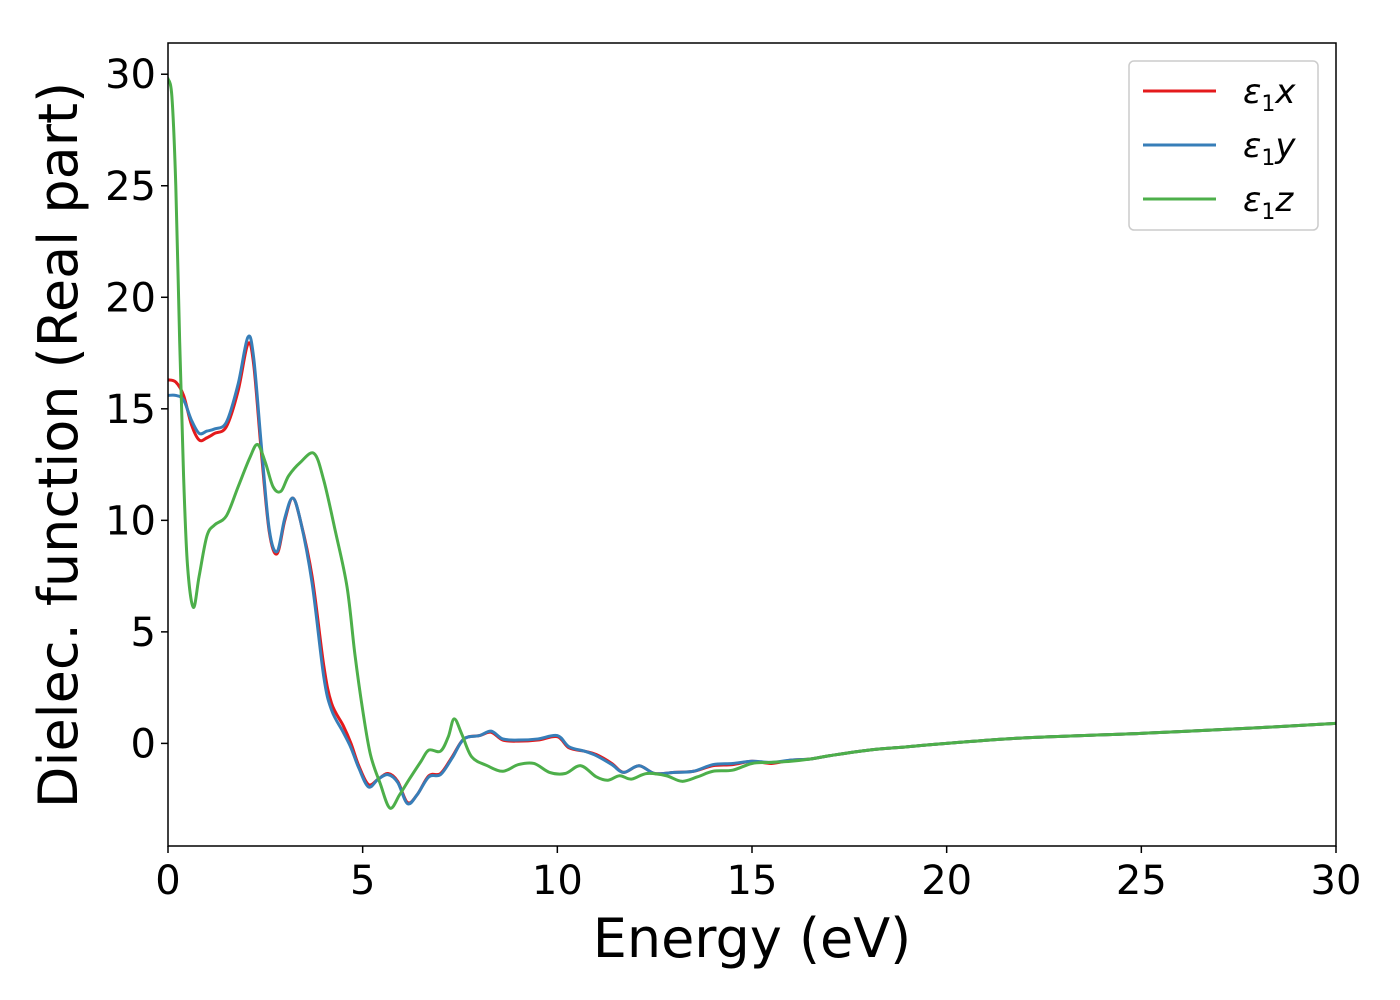  What do you see at coordinates (1268, 202) in the screenshot?
I see `legend-label-z: ε1z` at bounding box center [1268, 202].